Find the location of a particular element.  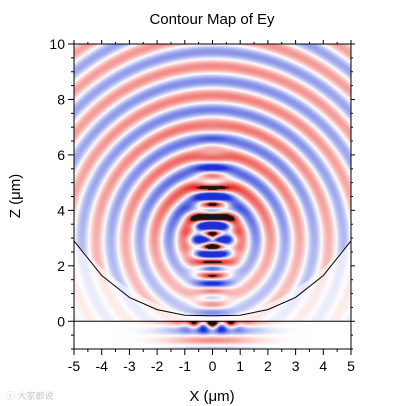

y-tick-label: 10 is located at coordinates (57, 44).